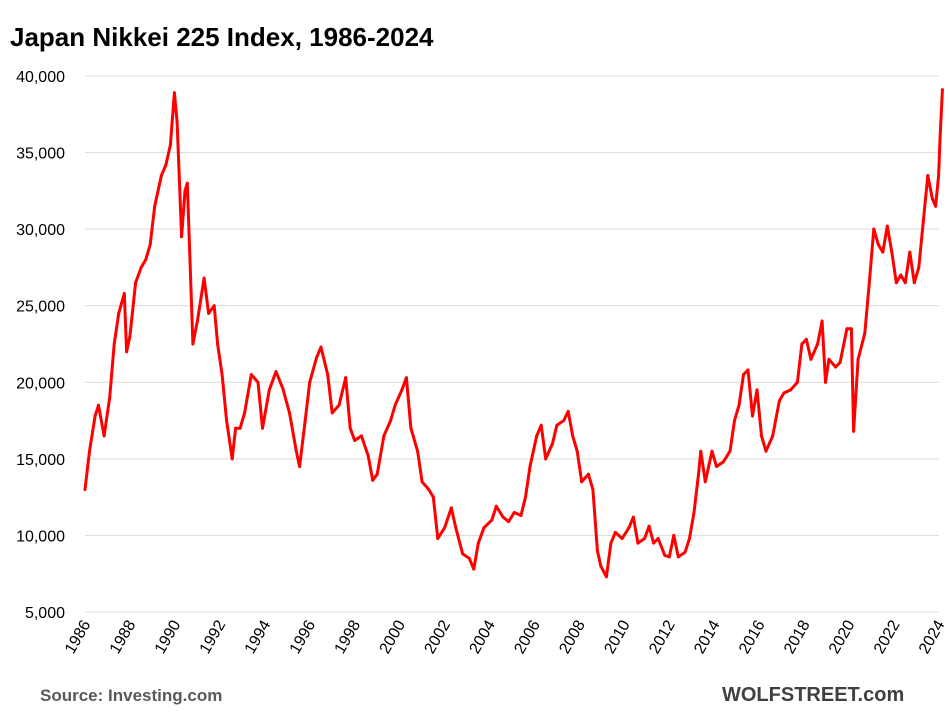 This screenshot has width=949, height=722. I want to click on x-tick-label: 2010, so click(617, 636).